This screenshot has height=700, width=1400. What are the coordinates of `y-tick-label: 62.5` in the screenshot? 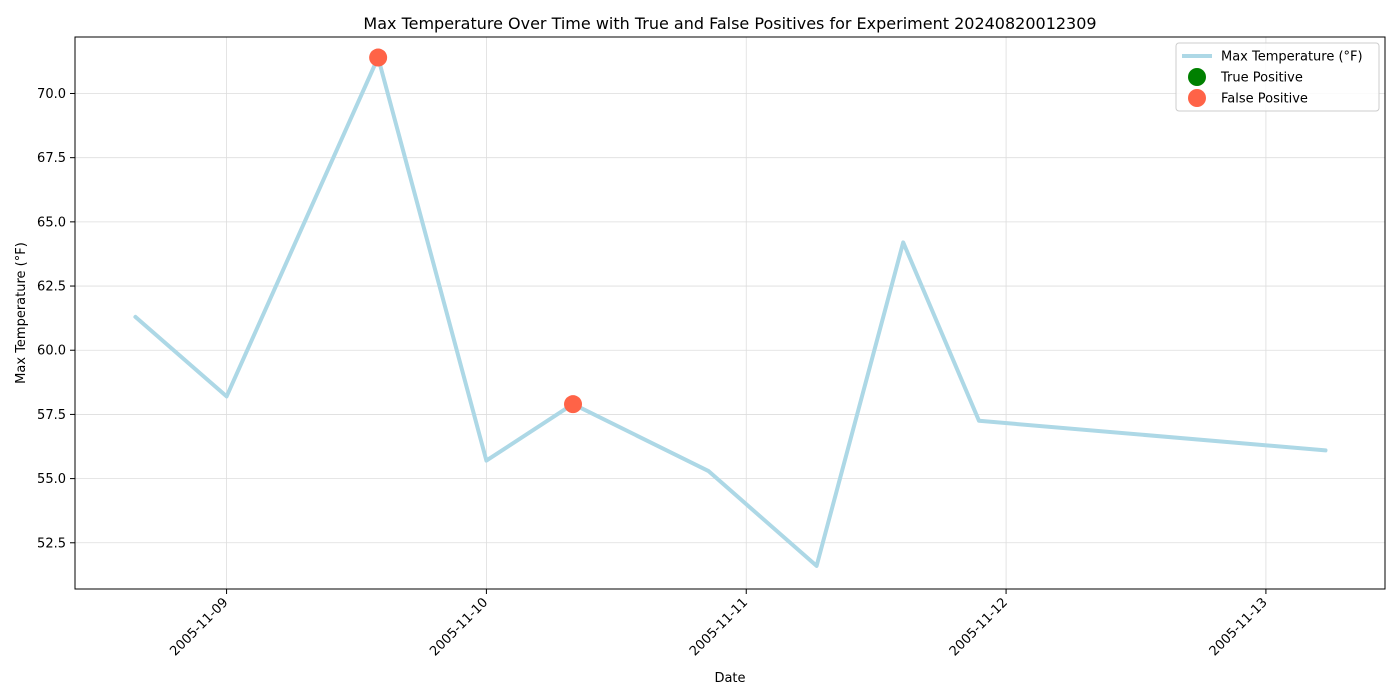 It's located at (51, 287).